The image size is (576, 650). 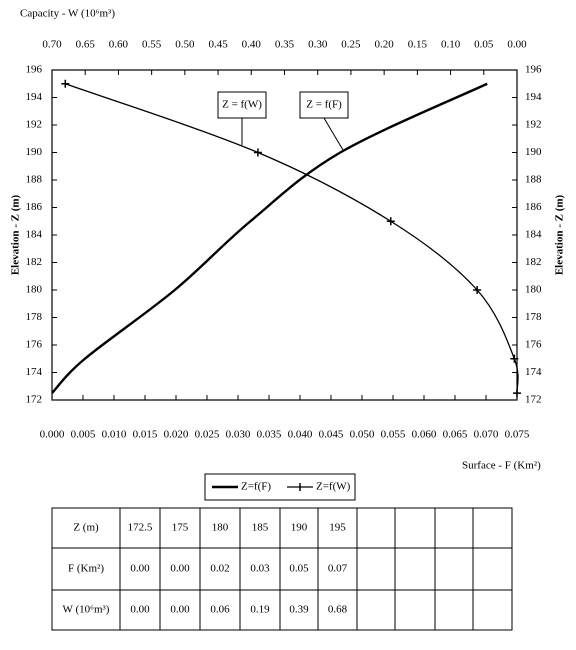 What do you see at coordinates (533, 97) in the screenshot?
I see `y-tick-label-right: 194` at bounding box center [533, 97].